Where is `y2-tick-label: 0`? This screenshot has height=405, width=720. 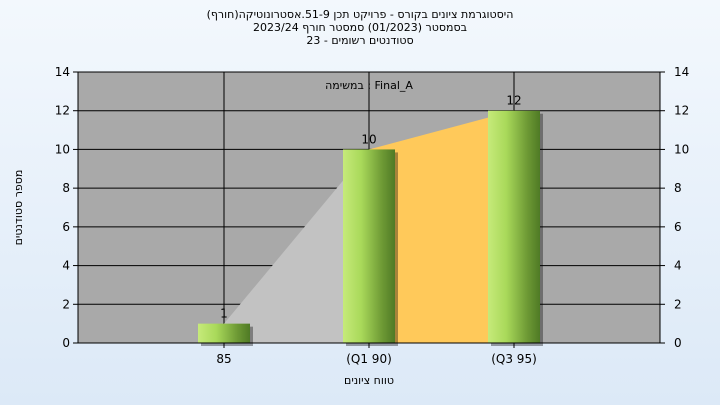 y2-tick-label: 0 is located at coordinates (678, 343).